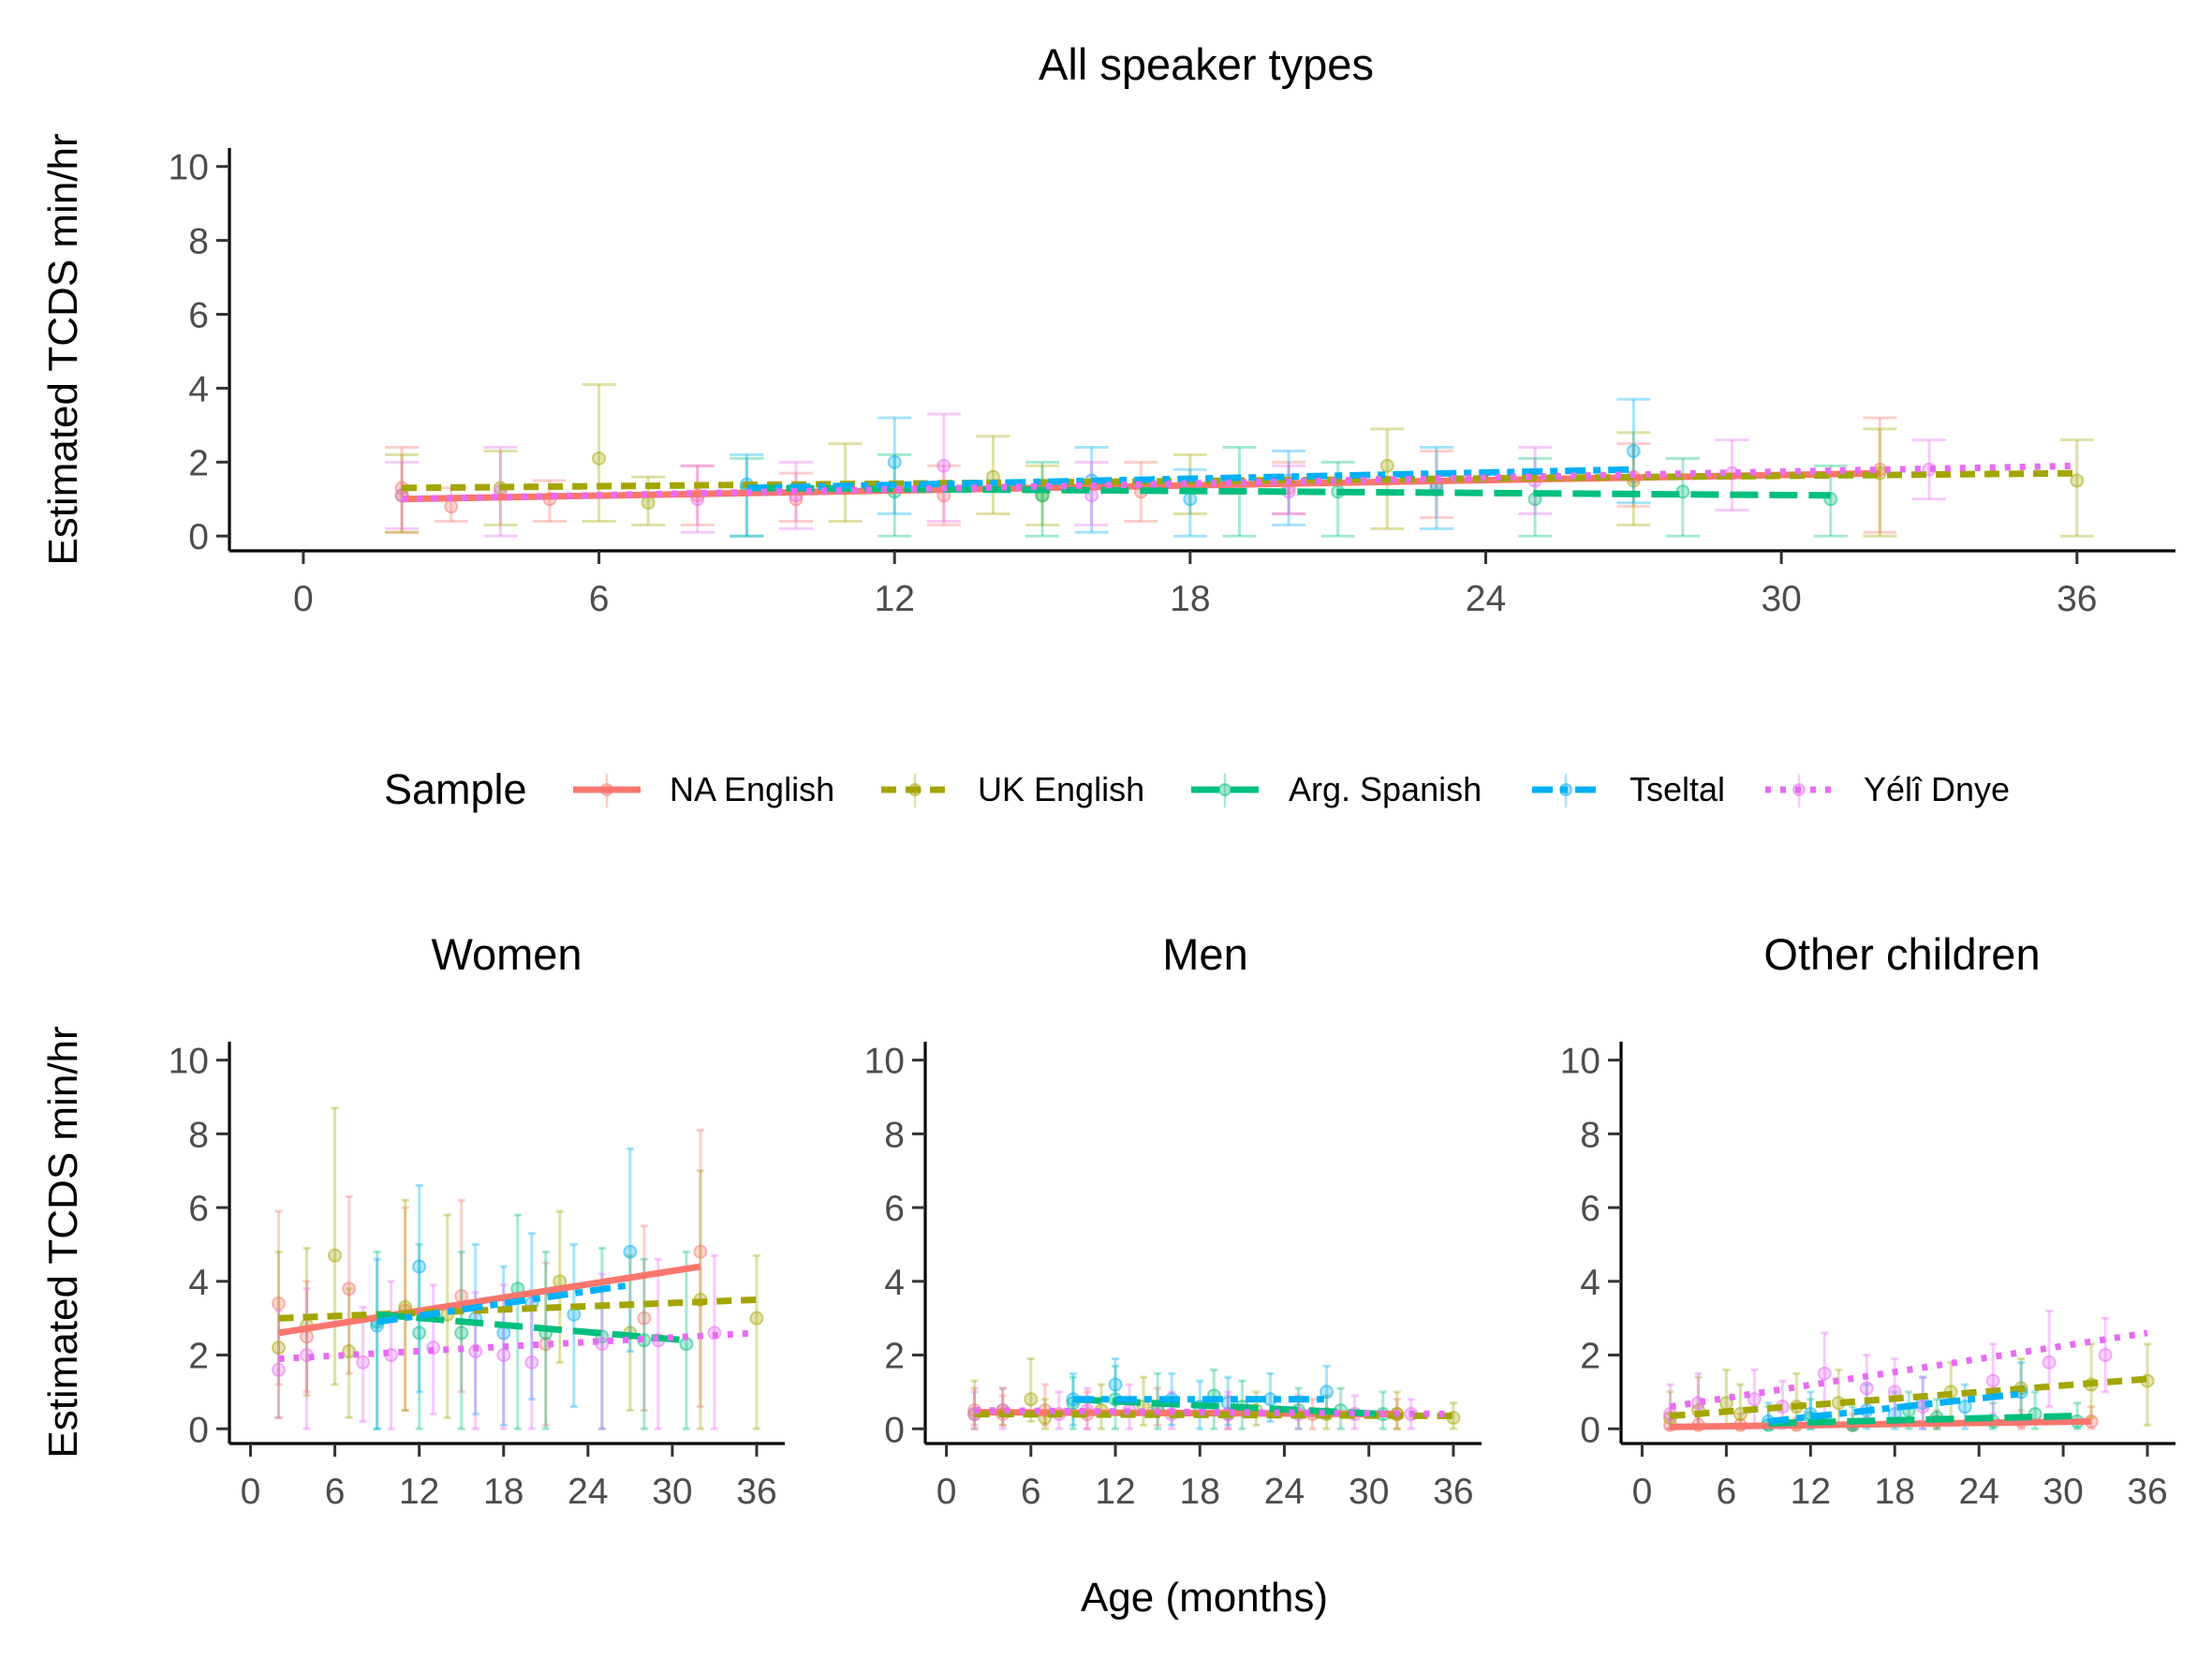 The image size is (2212, 1659). What do you see at coordinates (894, 1209) in the screenshot?
I see `men-y-tick-label: 6` at bounding box center [894, 1209].